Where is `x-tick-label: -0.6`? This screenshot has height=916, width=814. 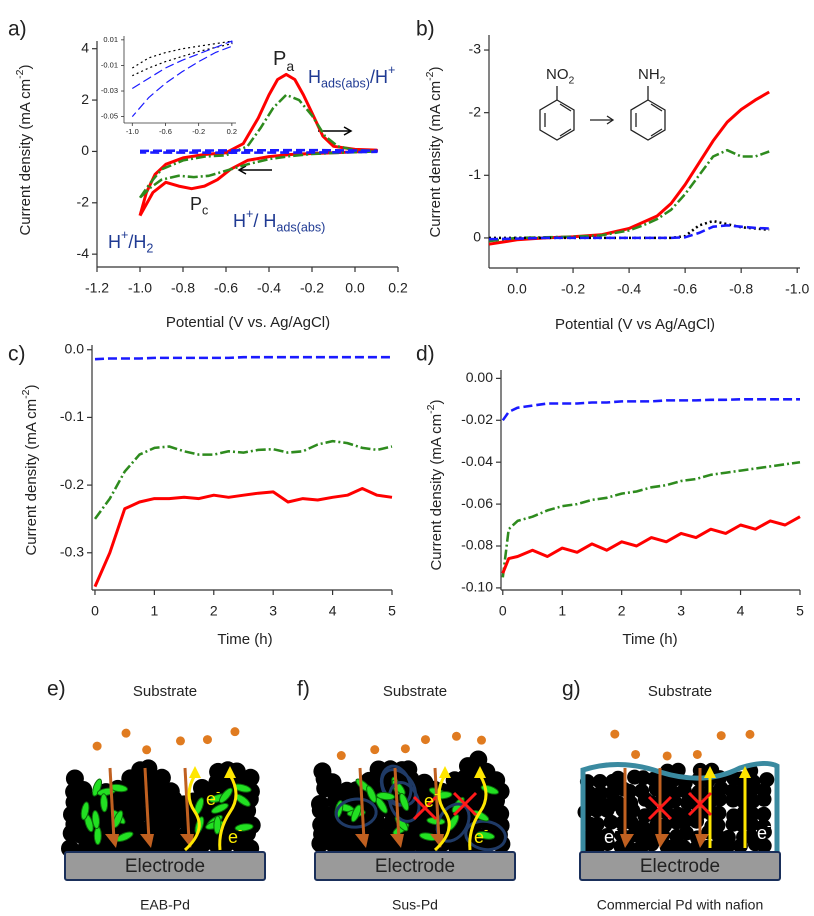 x-tick-label: -0.6 is located at coordinates (685, 289).